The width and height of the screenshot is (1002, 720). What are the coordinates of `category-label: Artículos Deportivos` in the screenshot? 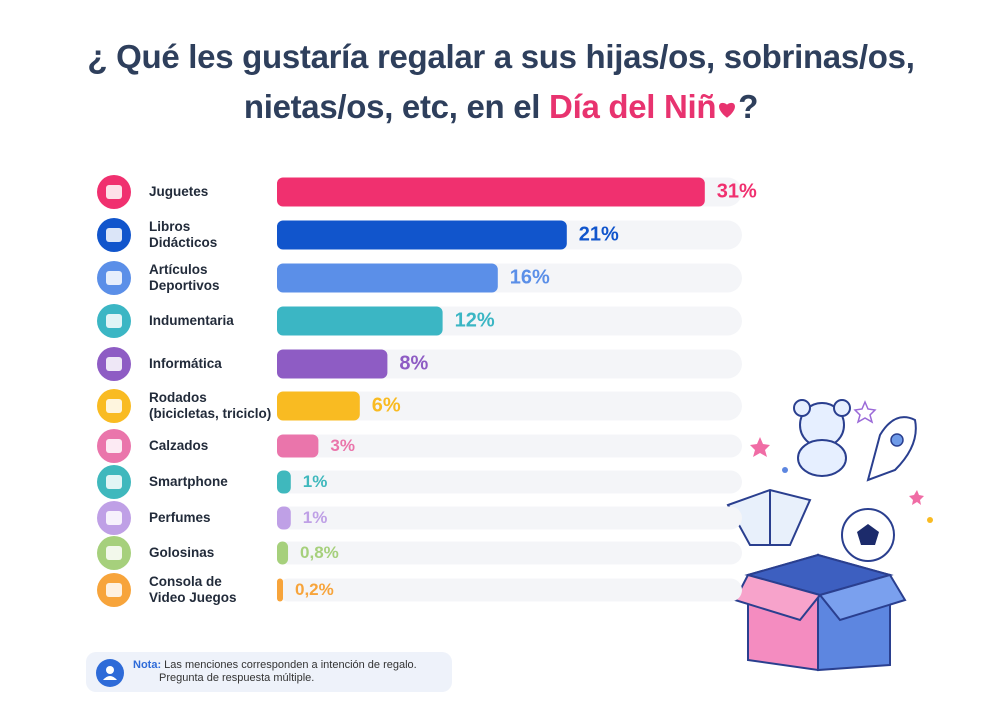 It's located at (184, 277).